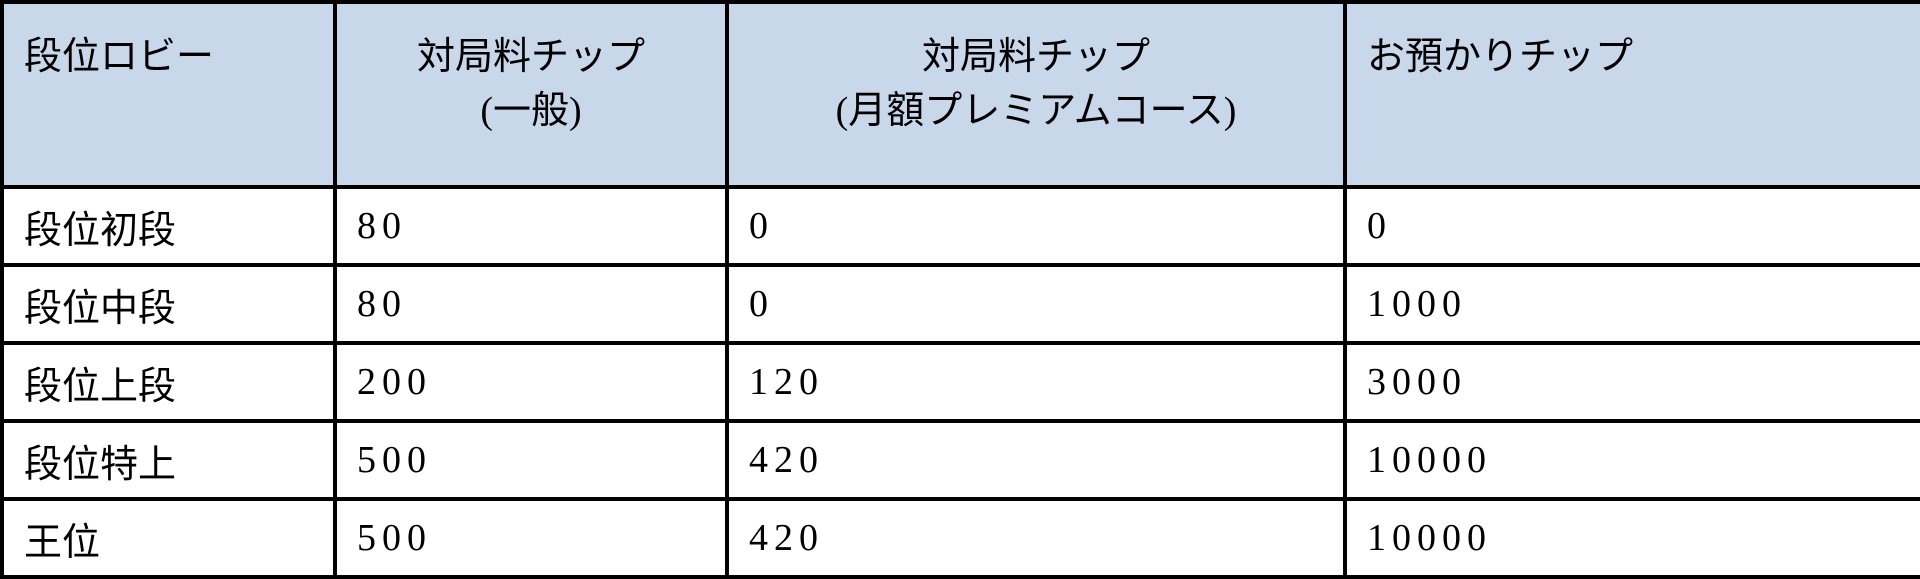 This screenshot has width=1920, height=579. What do you see at coordinates (531, 382) in the screenshot?
I see `fee-general-cell: 200` at bounding box center [531, 382].